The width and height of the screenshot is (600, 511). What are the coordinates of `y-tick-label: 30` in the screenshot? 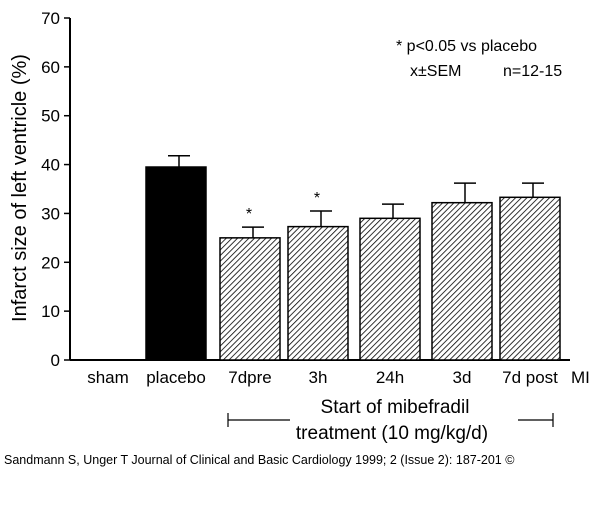 It's located at (50, 213).